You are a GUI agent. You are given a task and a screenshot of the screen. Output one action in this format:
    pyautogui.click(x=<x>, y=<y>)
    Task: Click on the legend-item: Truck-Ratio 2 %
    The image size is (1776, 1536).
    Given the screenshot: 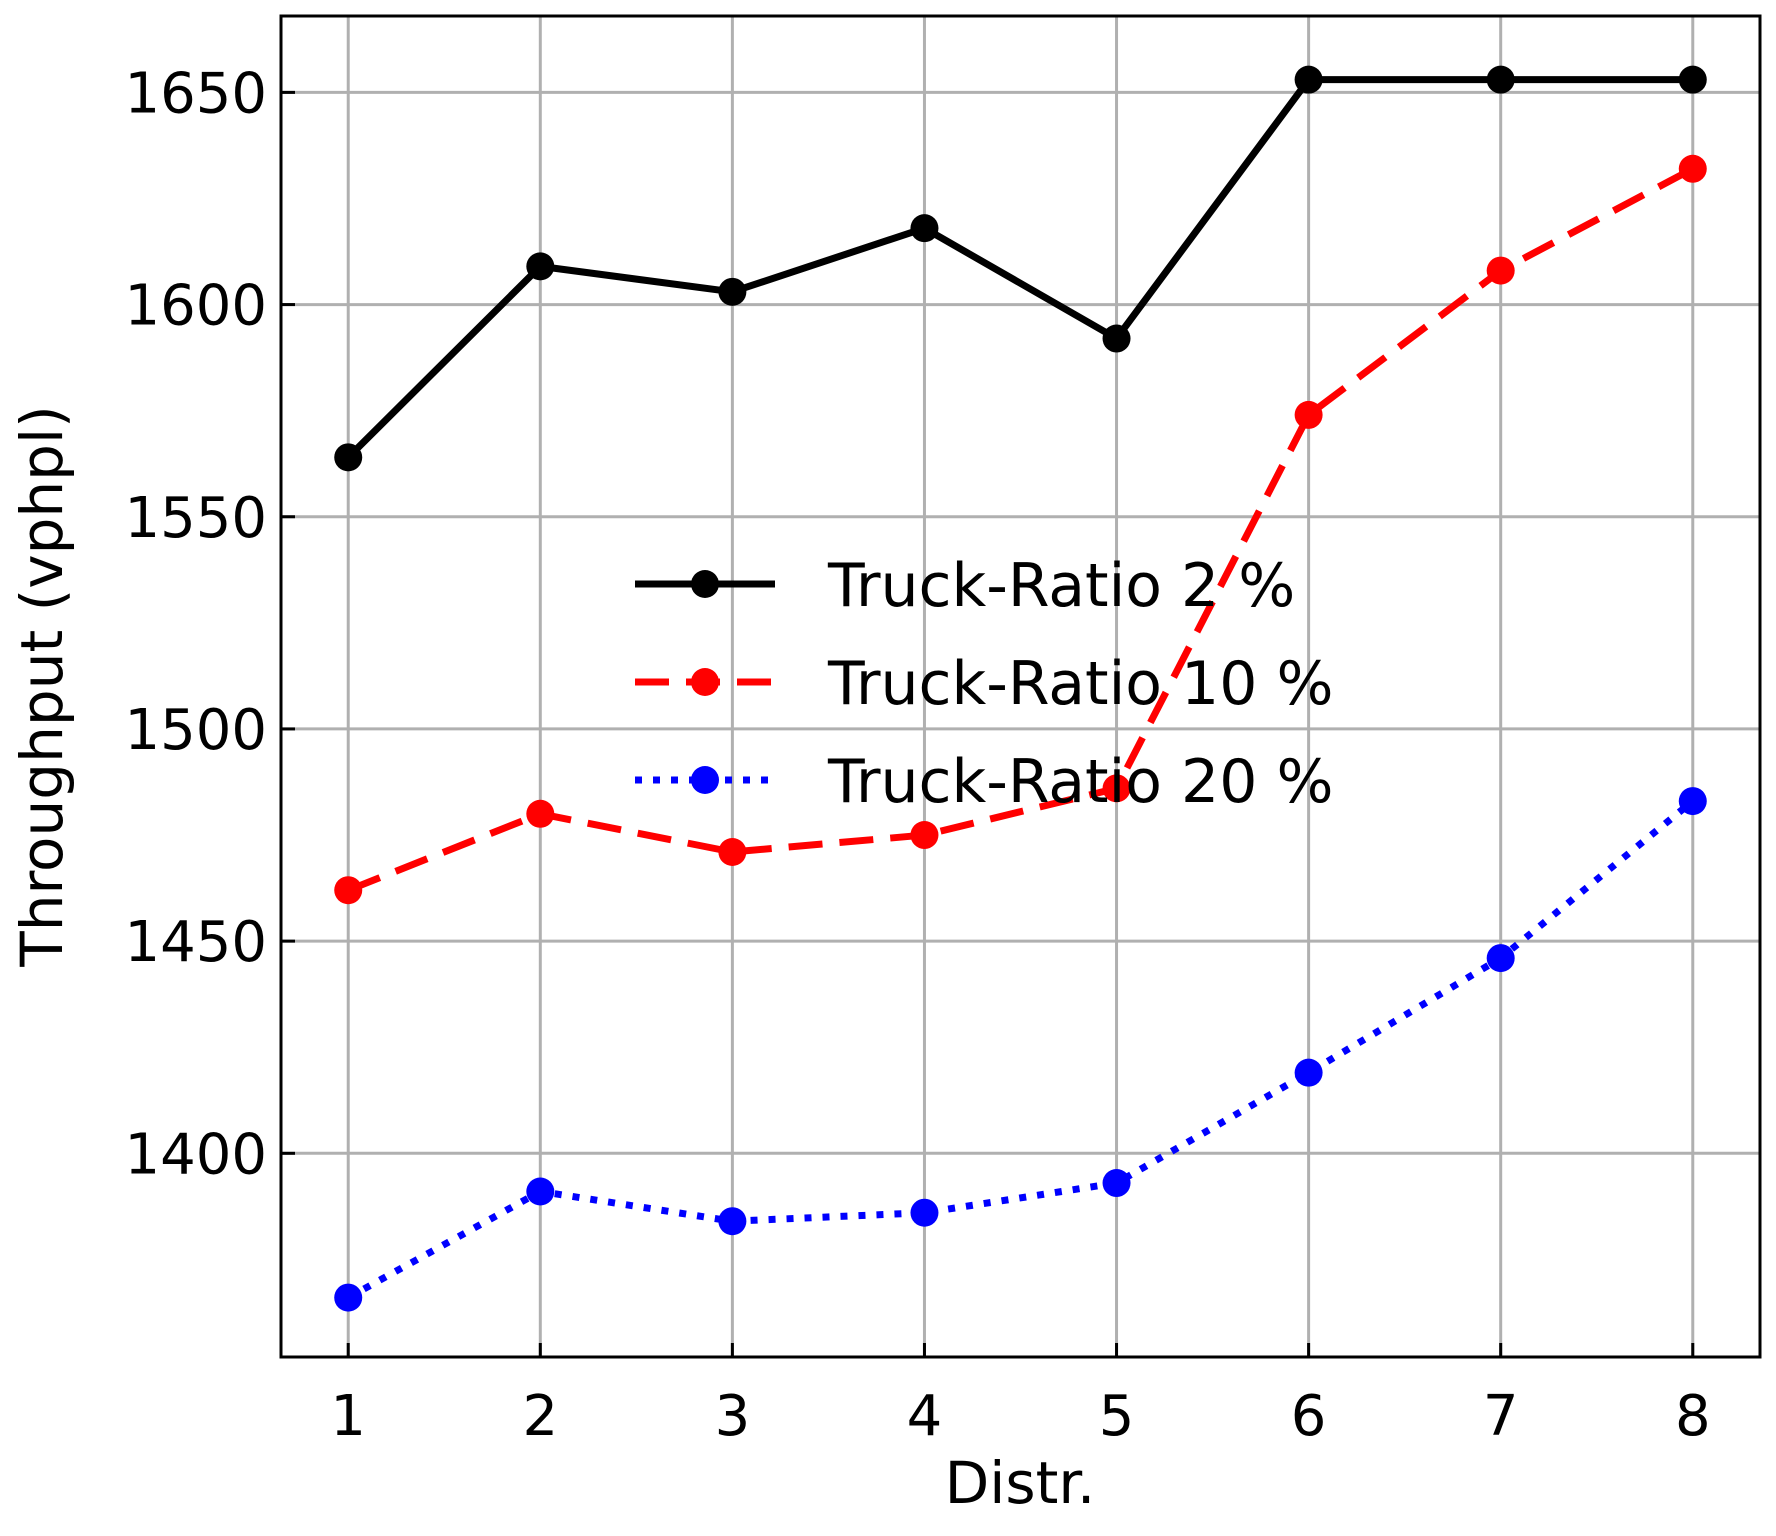 What is the action you would take?
    pyautogui.click(x=965, y=586)
    